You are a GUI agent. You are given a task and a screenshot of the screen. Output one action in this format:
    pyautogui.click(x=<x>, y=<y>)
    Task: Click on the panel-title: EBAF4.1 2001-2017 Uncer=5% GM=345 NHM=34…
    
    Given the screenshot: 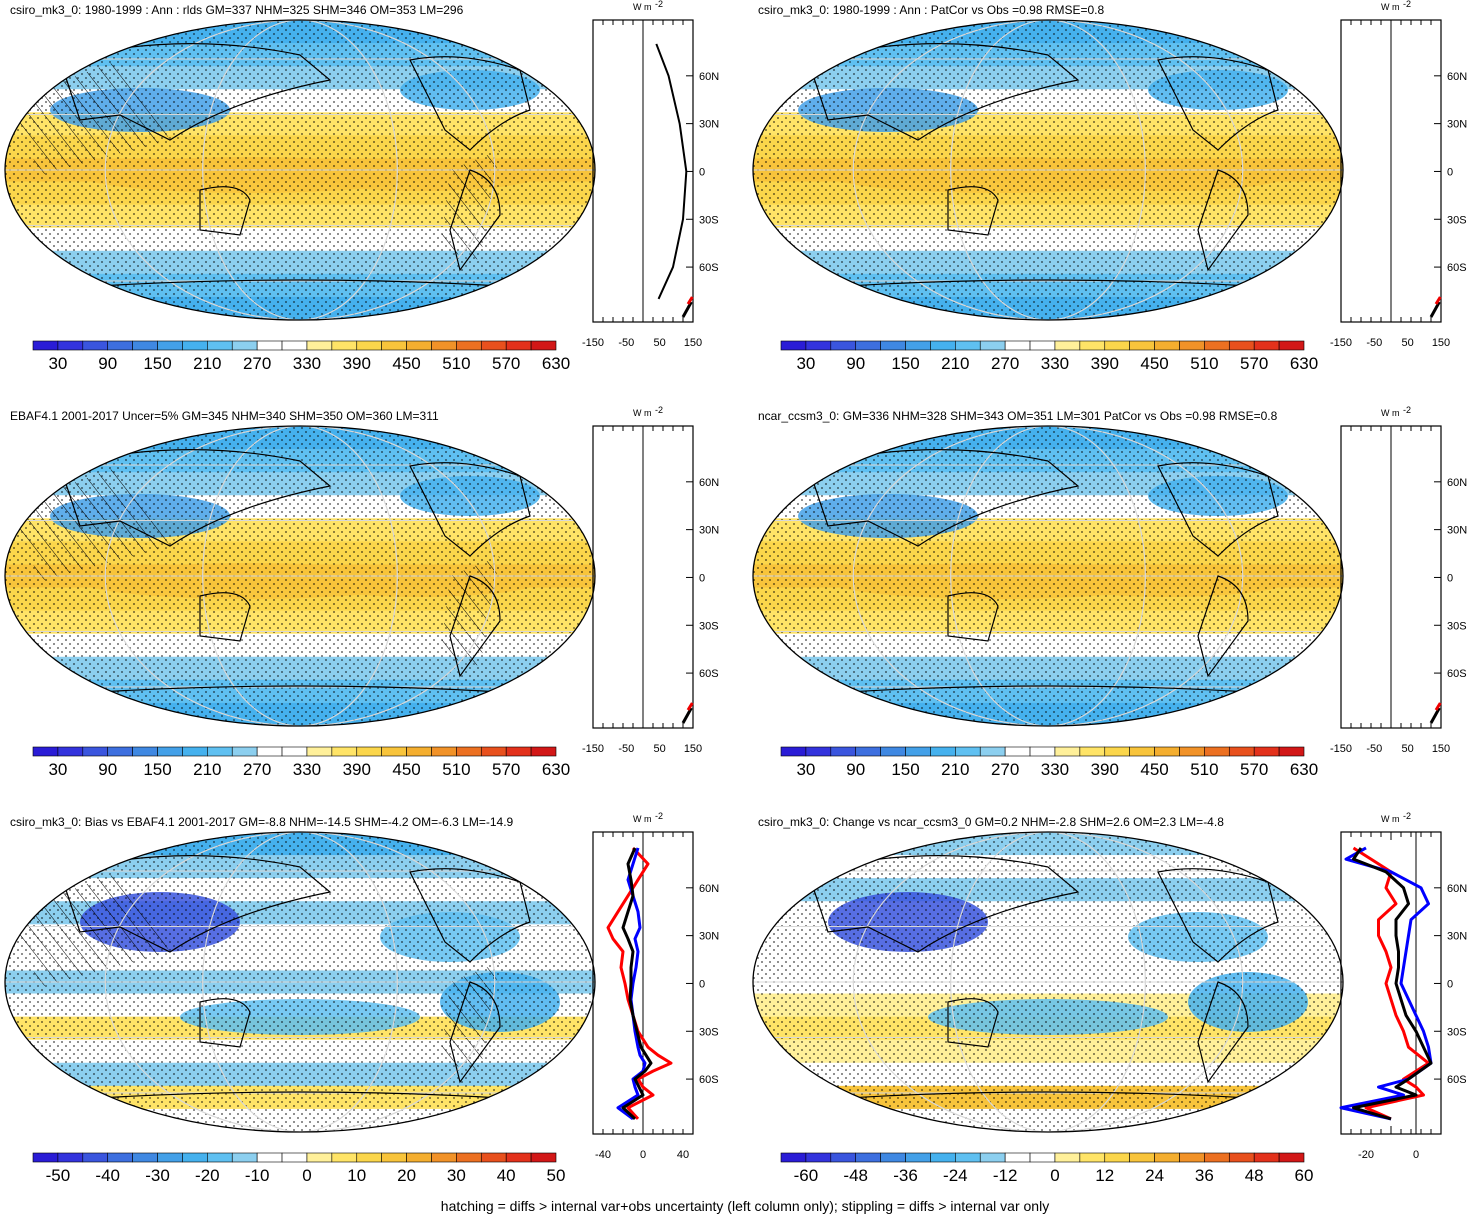 What is the action you would take?
    pyautogui.click(x=224, y=416)
    